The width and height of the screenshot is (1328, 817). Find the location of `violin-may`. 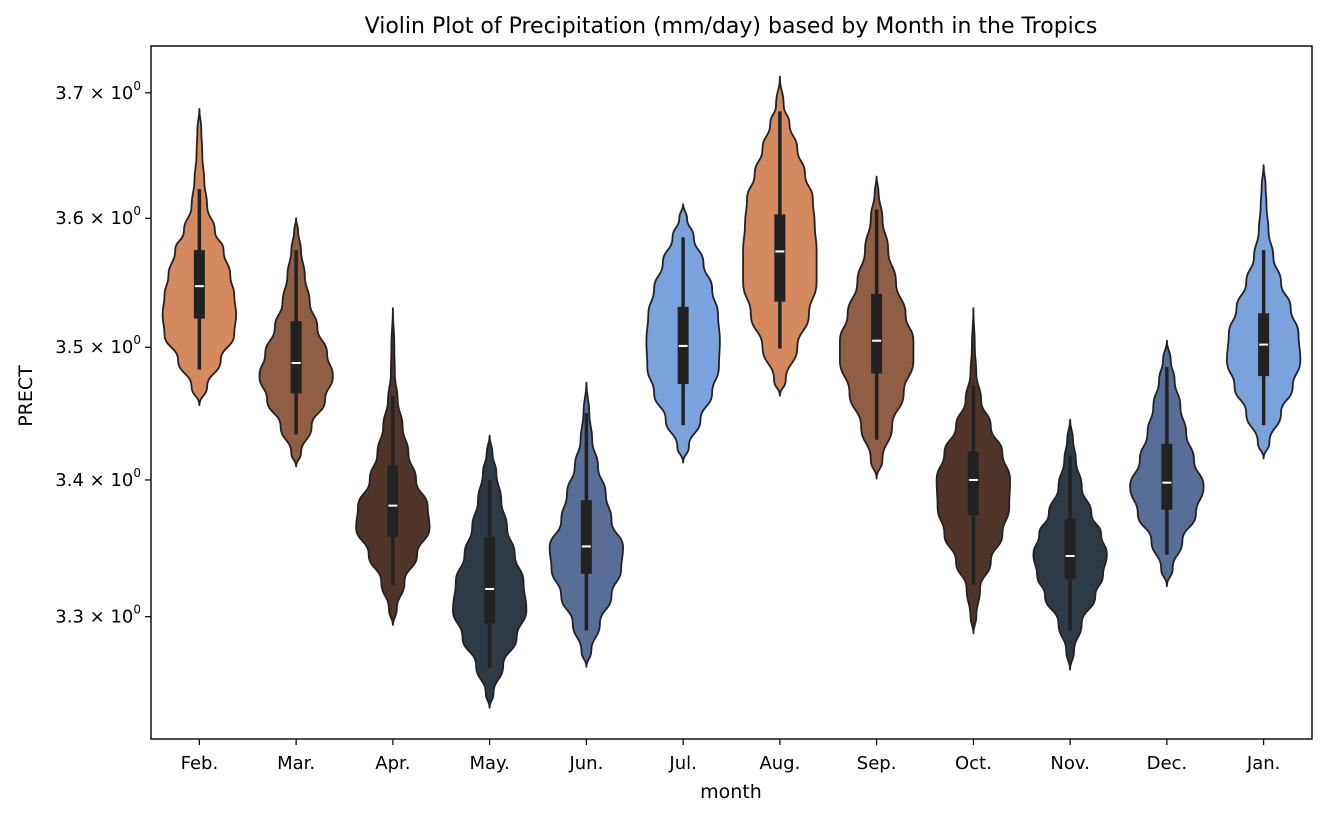

violin-may is located at coordinates (490, 571).